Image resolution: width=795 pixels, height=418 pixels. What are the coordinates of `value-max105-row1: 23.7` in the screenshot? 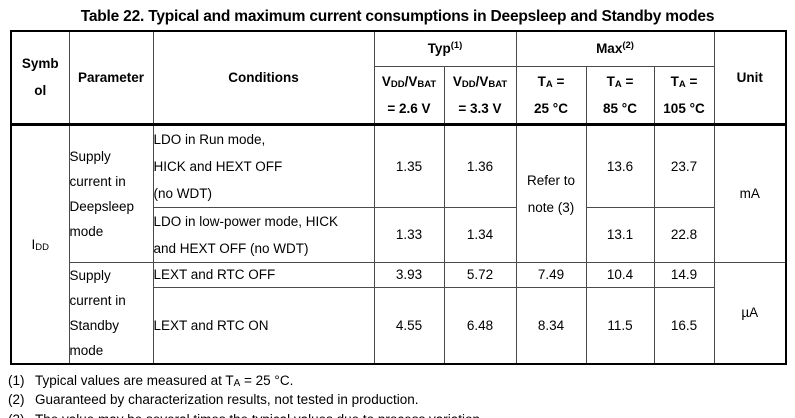 It's located at (684, 165).